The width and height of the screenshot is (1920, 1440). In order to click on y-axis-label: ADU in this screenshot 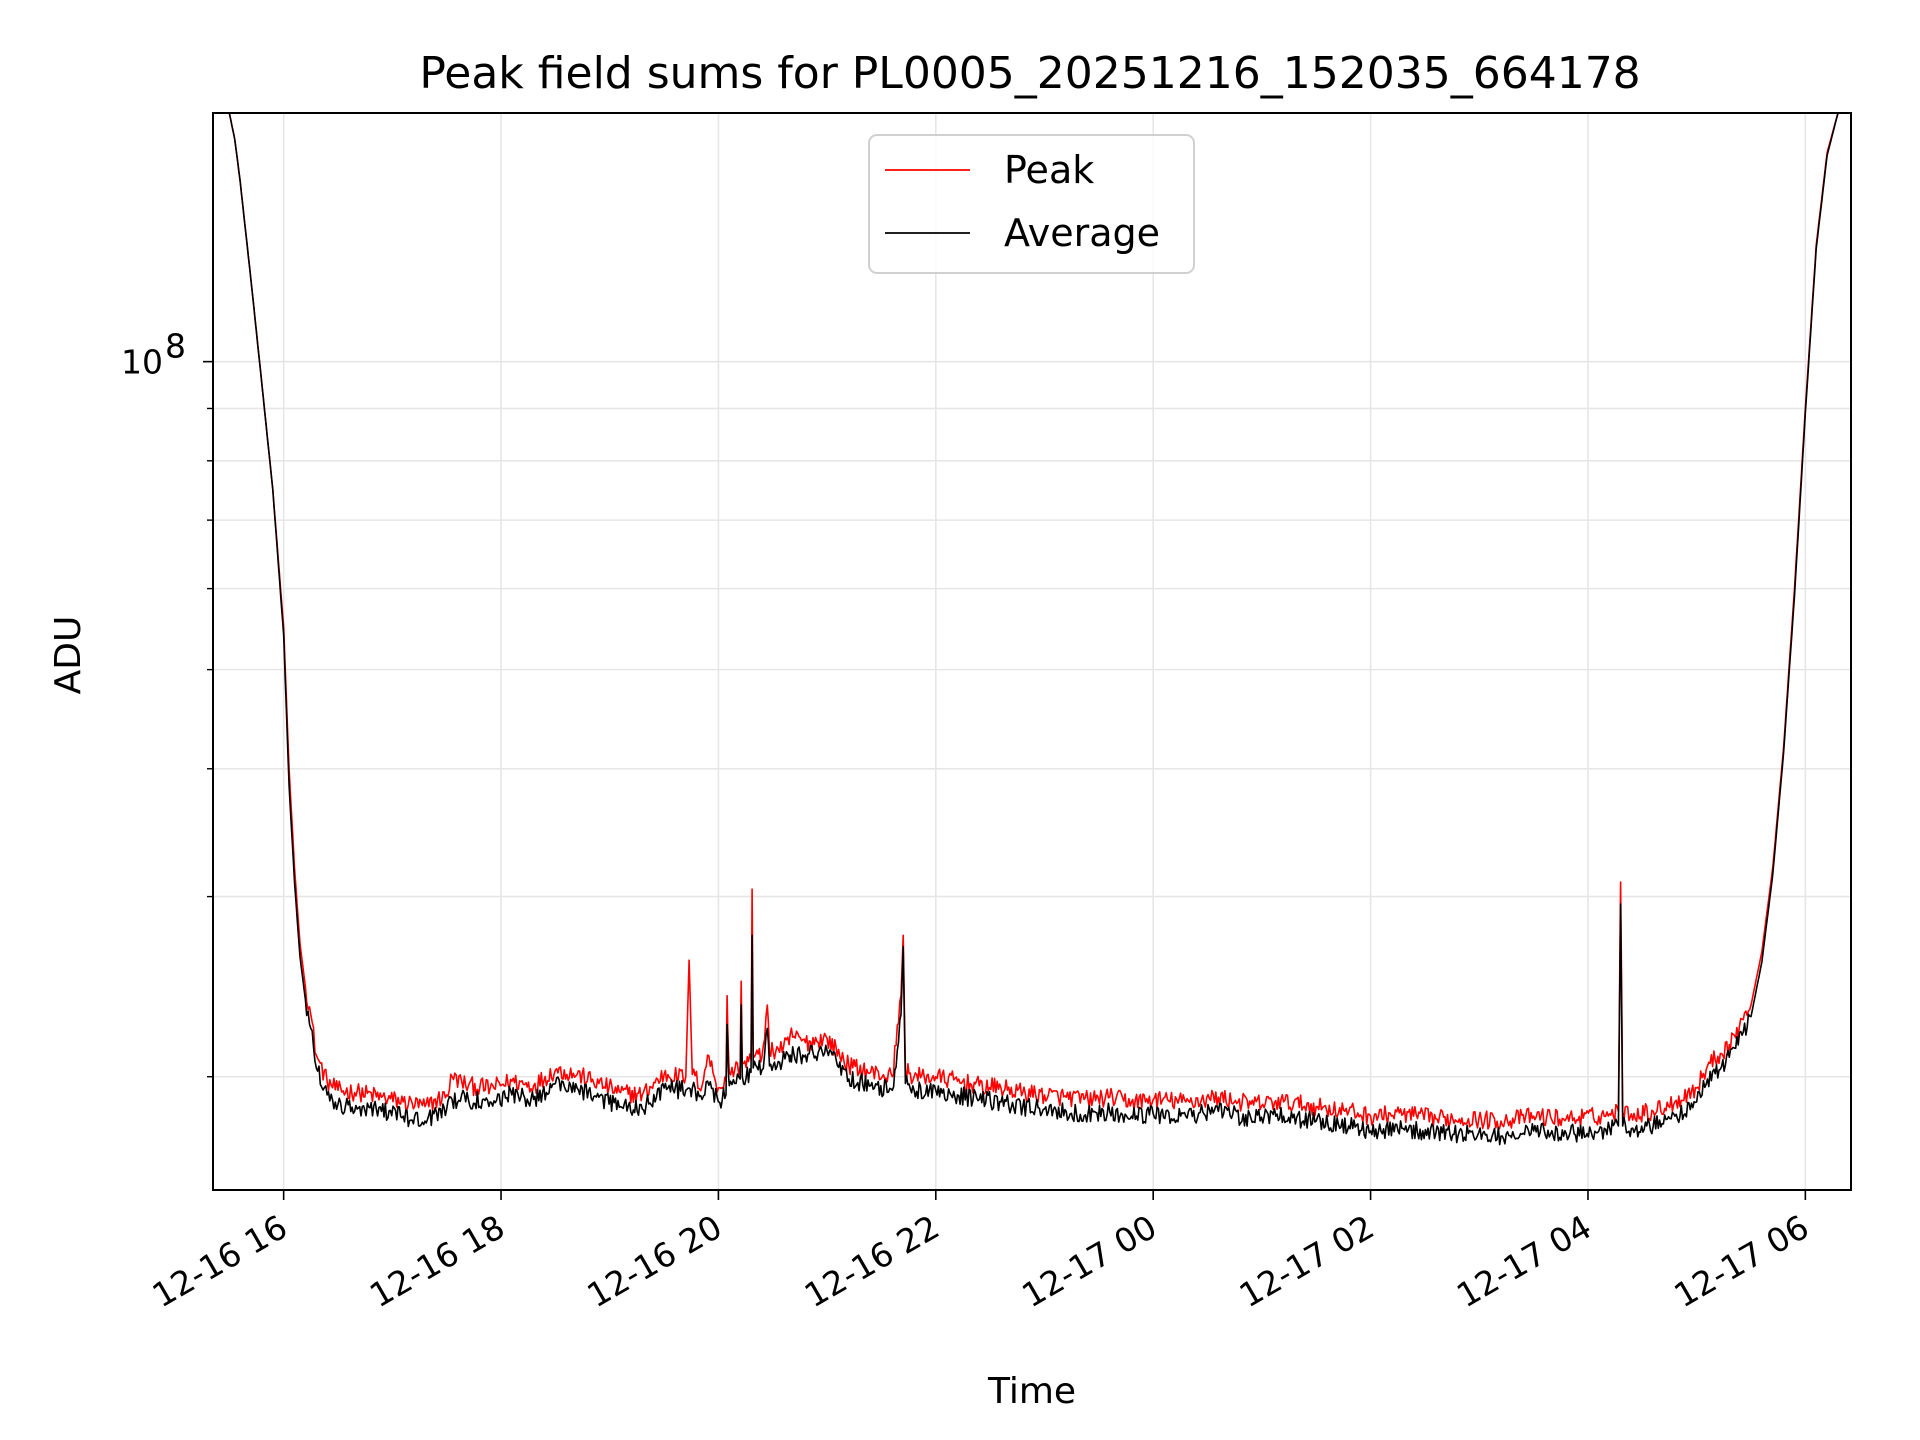, I will do `click(68, 655)`.